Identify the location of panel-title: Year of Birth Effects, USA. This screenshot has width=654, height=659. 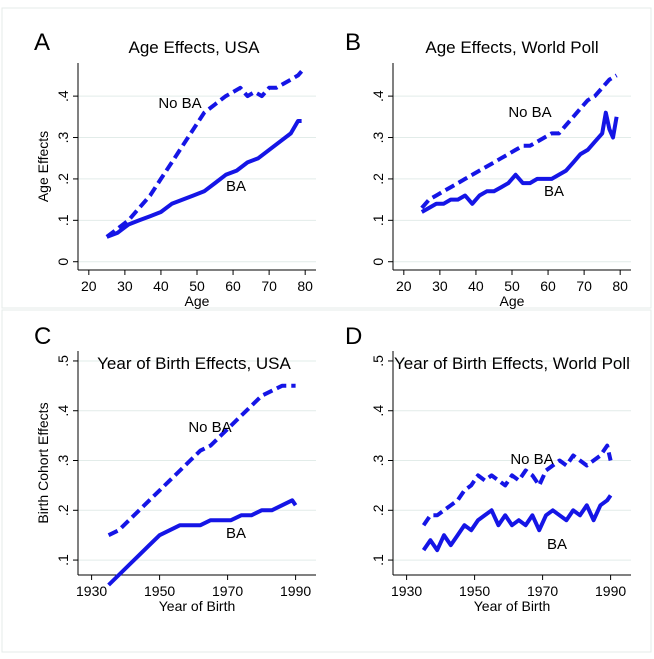
(194, 363).